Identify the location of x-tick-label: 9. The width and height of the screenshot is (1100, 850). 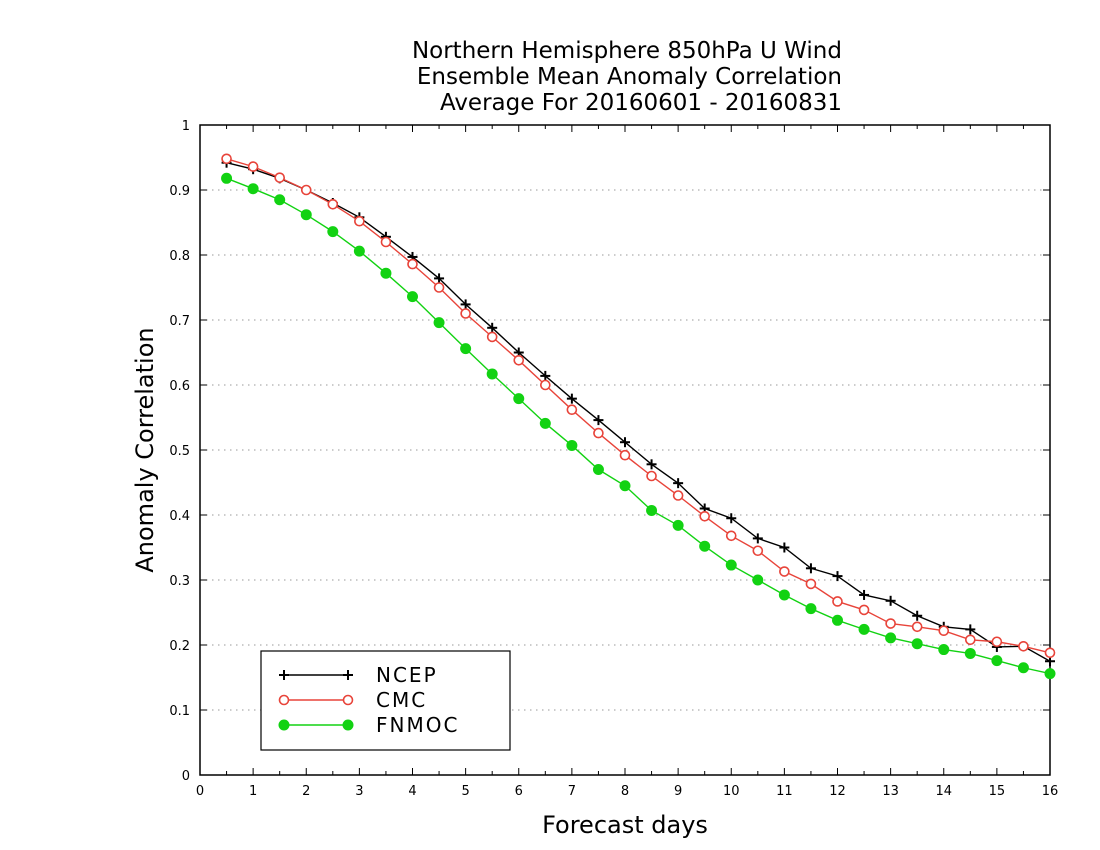
(678, 791).